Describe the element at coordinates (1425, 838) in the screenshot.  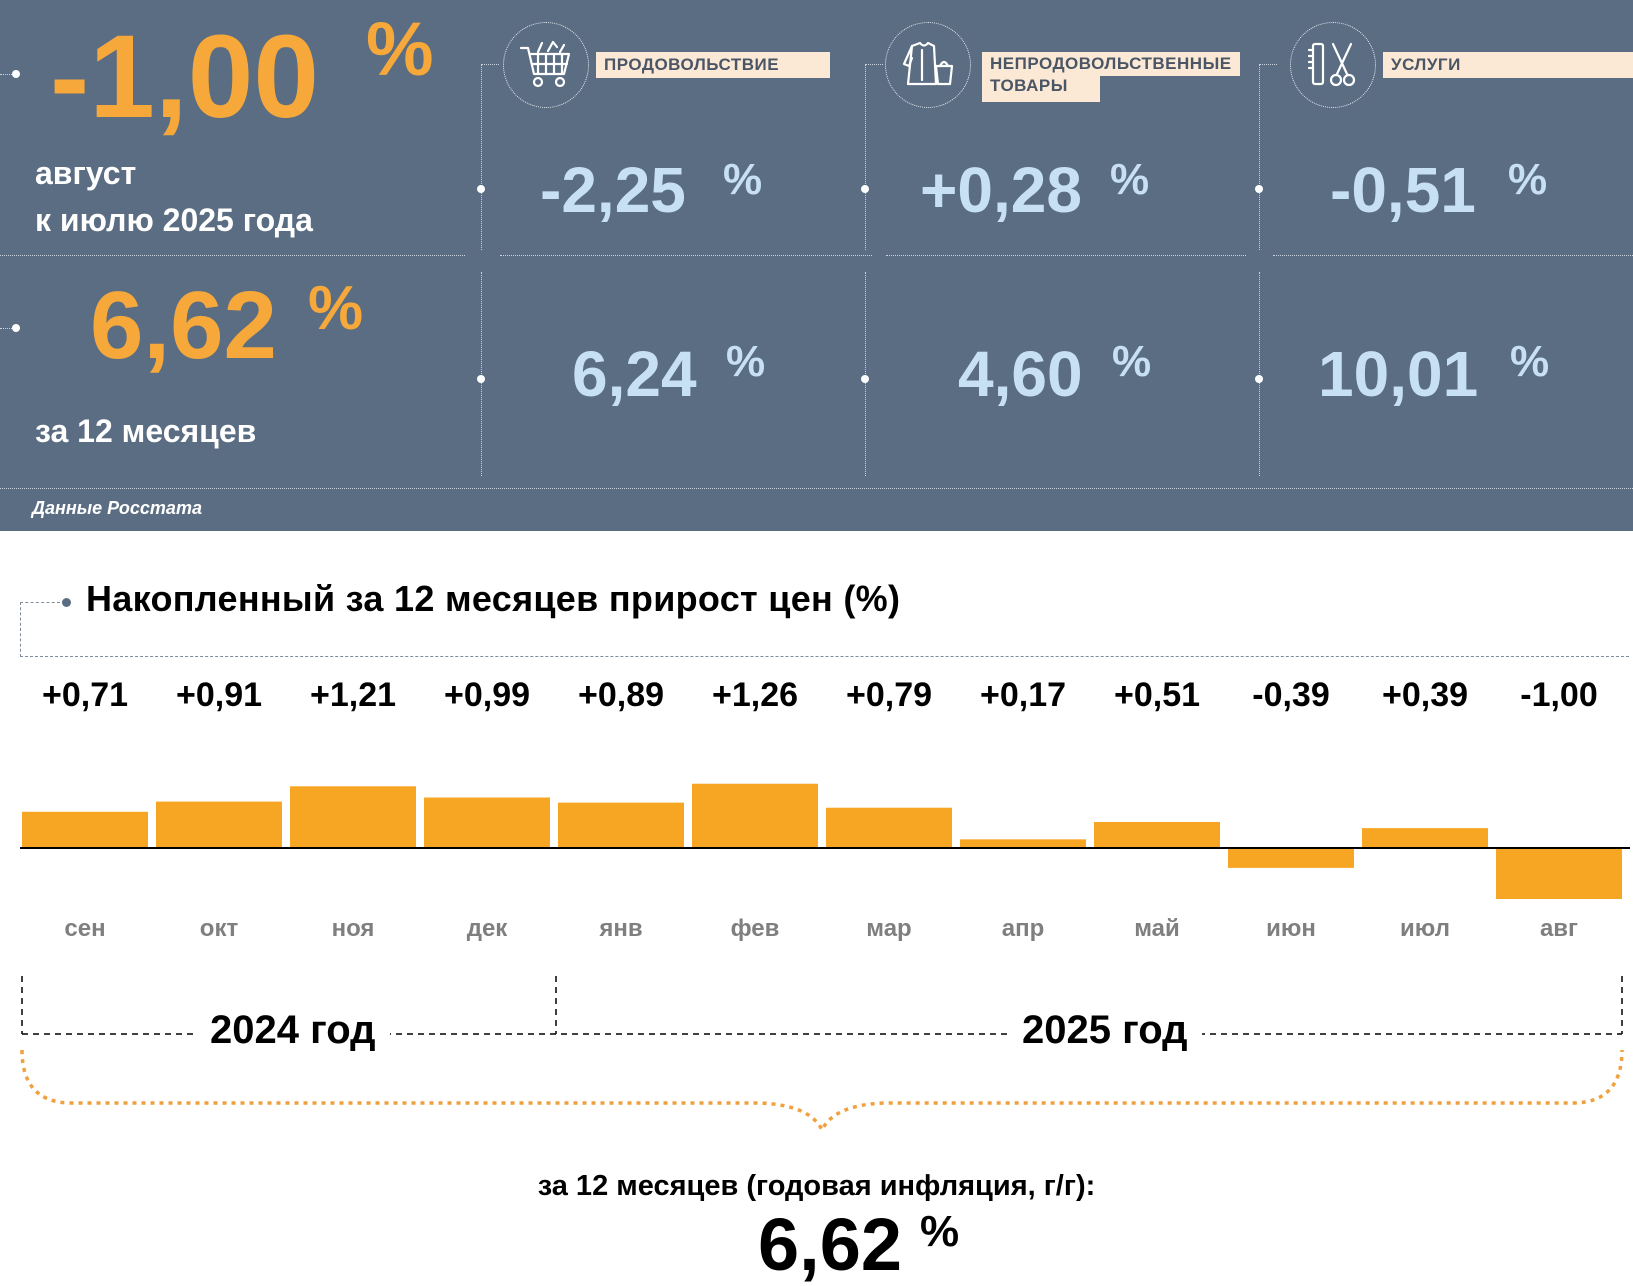
I see `bar-июл` at that location.